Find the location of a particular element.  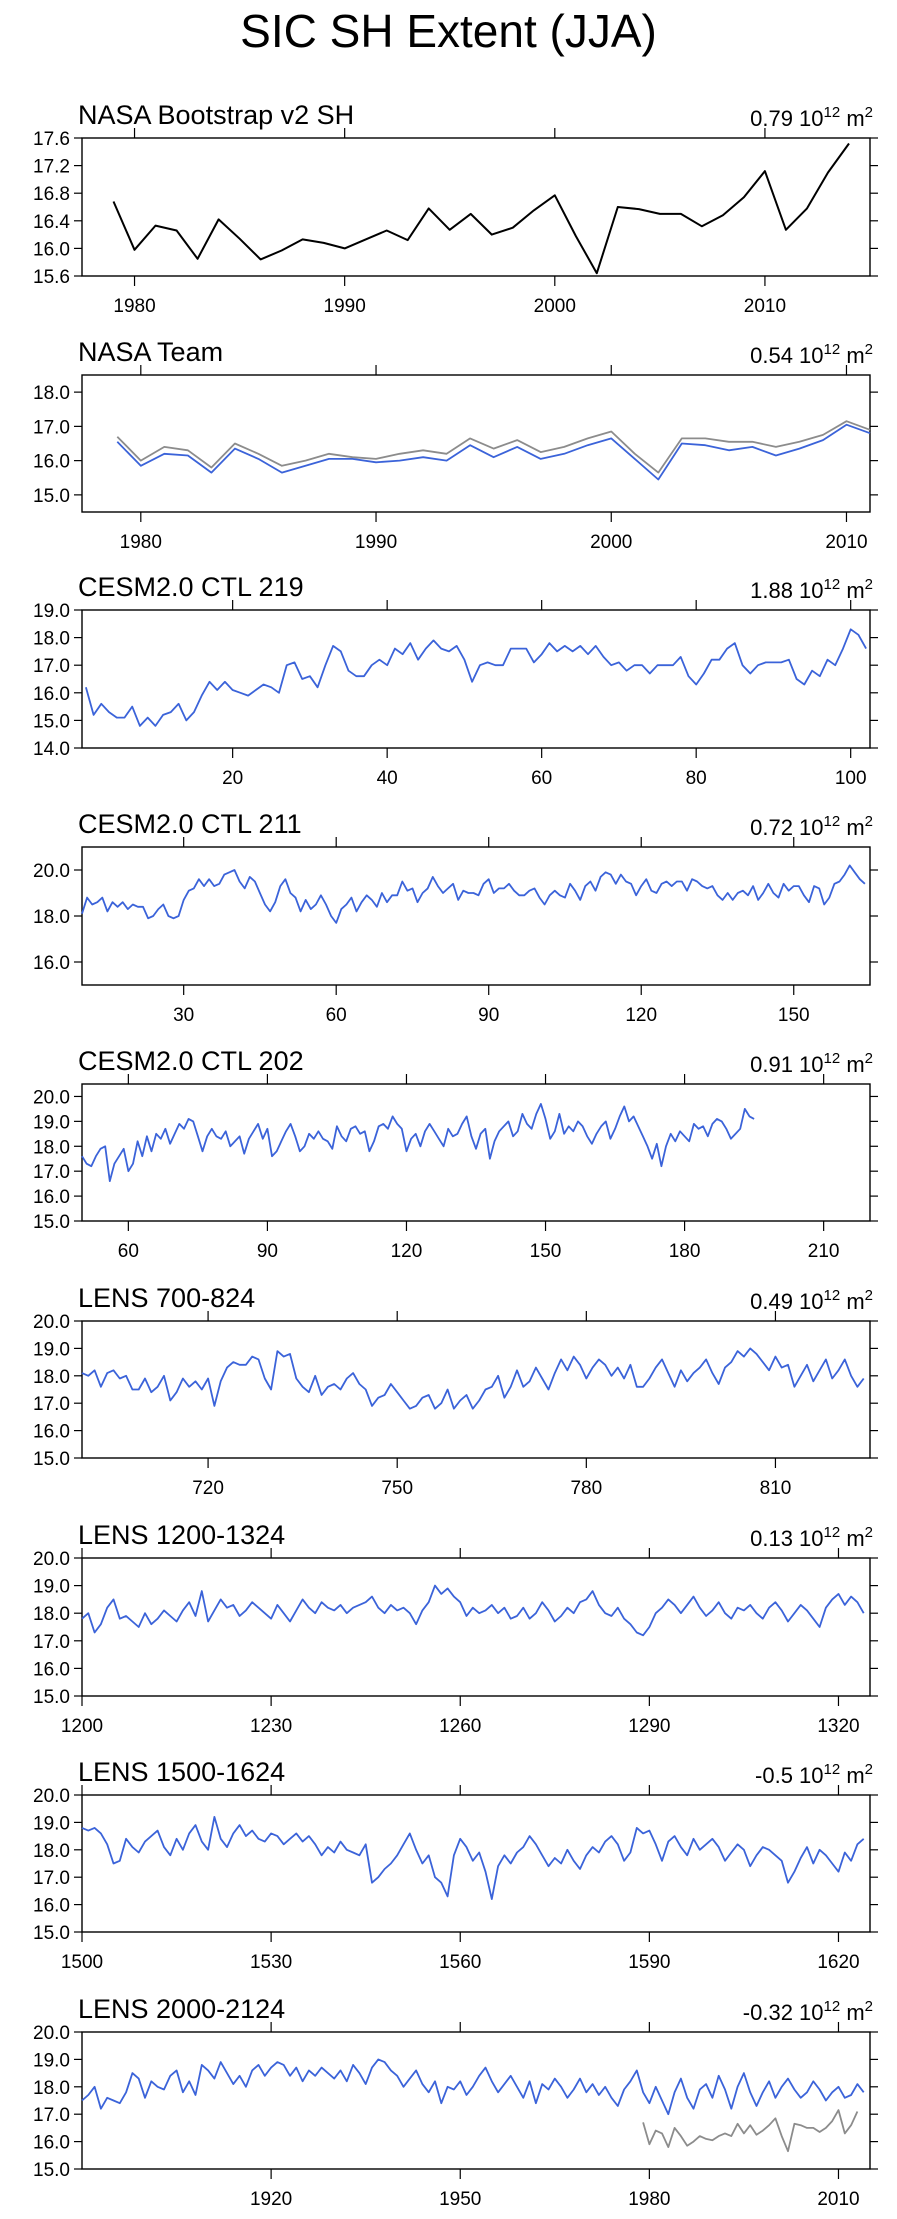

trend-label: 0.13 1012 m2 is located at coordinates (811, 1537).